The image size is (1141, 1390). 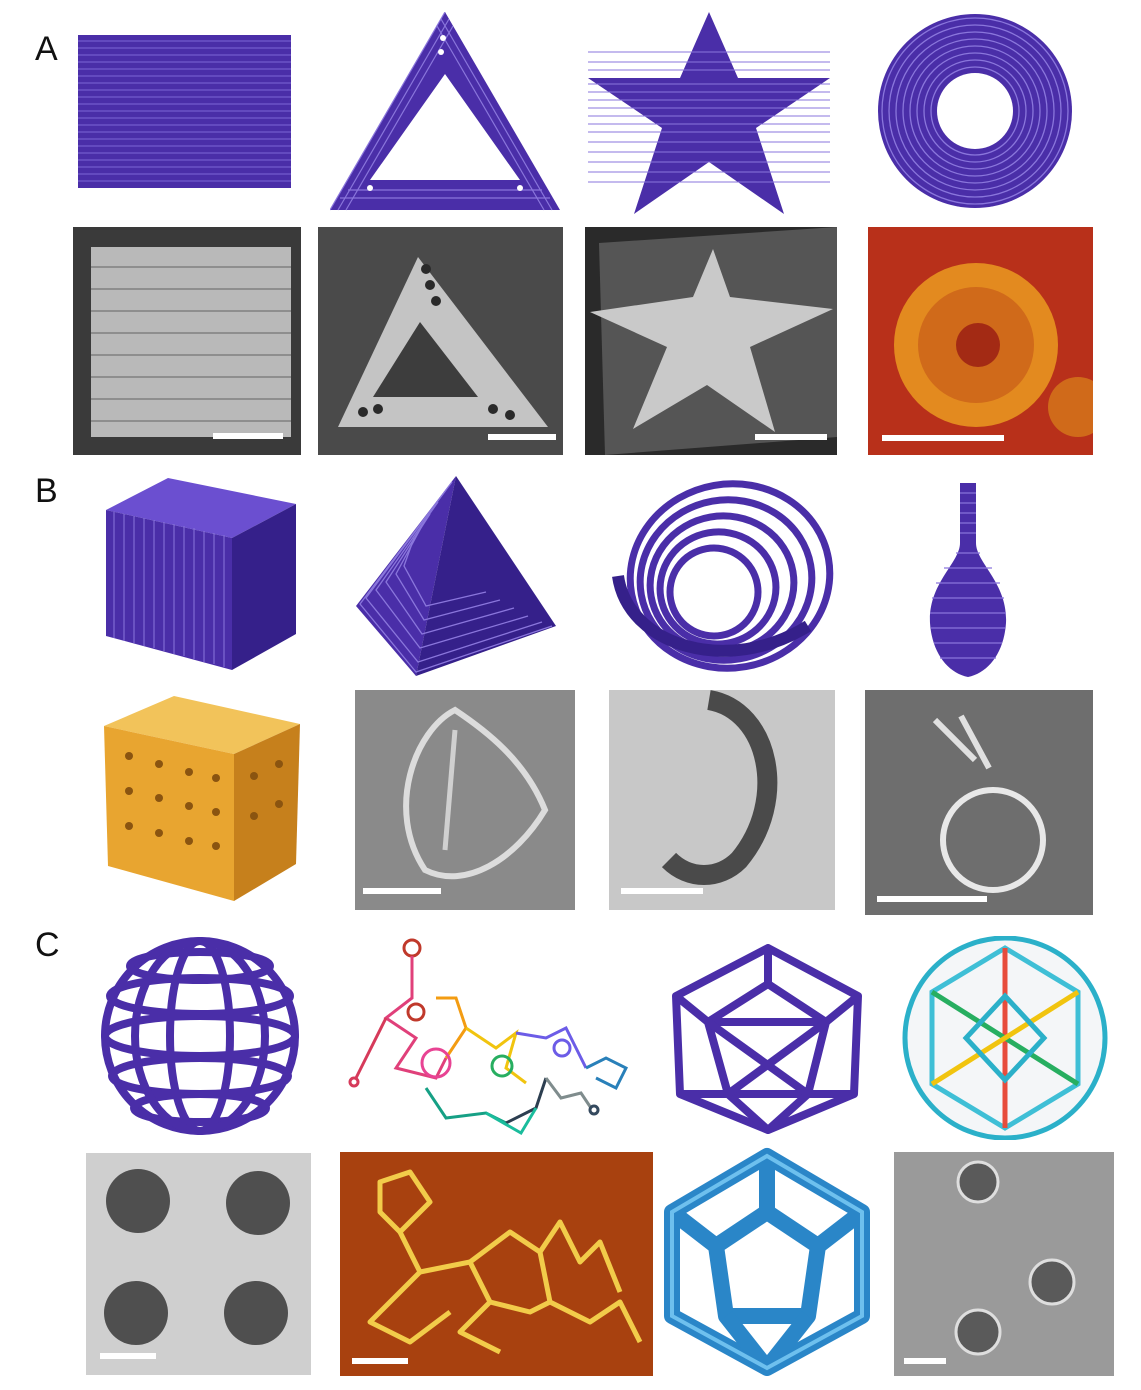 What do you see at coordinates (201, 574) in the screenshot?
I see `cube-model` at bounding box center [201, 574].